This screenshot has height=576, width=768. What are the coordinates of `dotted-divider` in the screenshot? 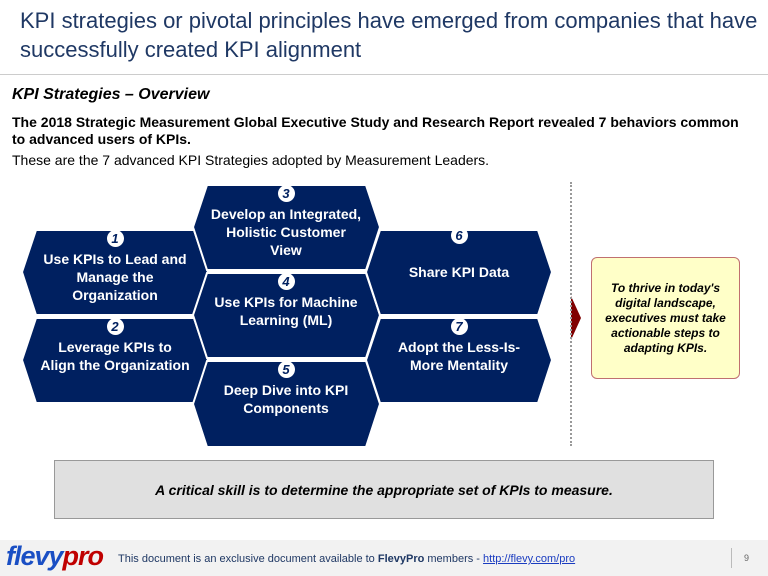 It's located at (571, 314).